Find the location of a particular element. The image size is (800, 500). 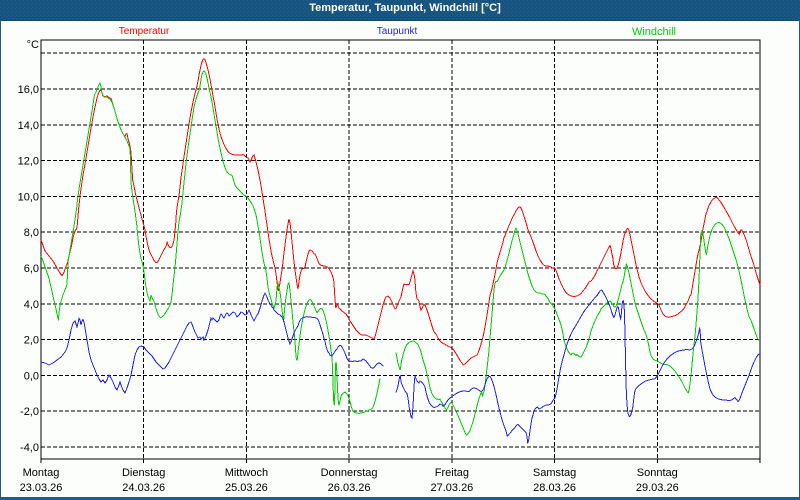

svg-text: 29.03.26 is located at coordinates (657, 488).